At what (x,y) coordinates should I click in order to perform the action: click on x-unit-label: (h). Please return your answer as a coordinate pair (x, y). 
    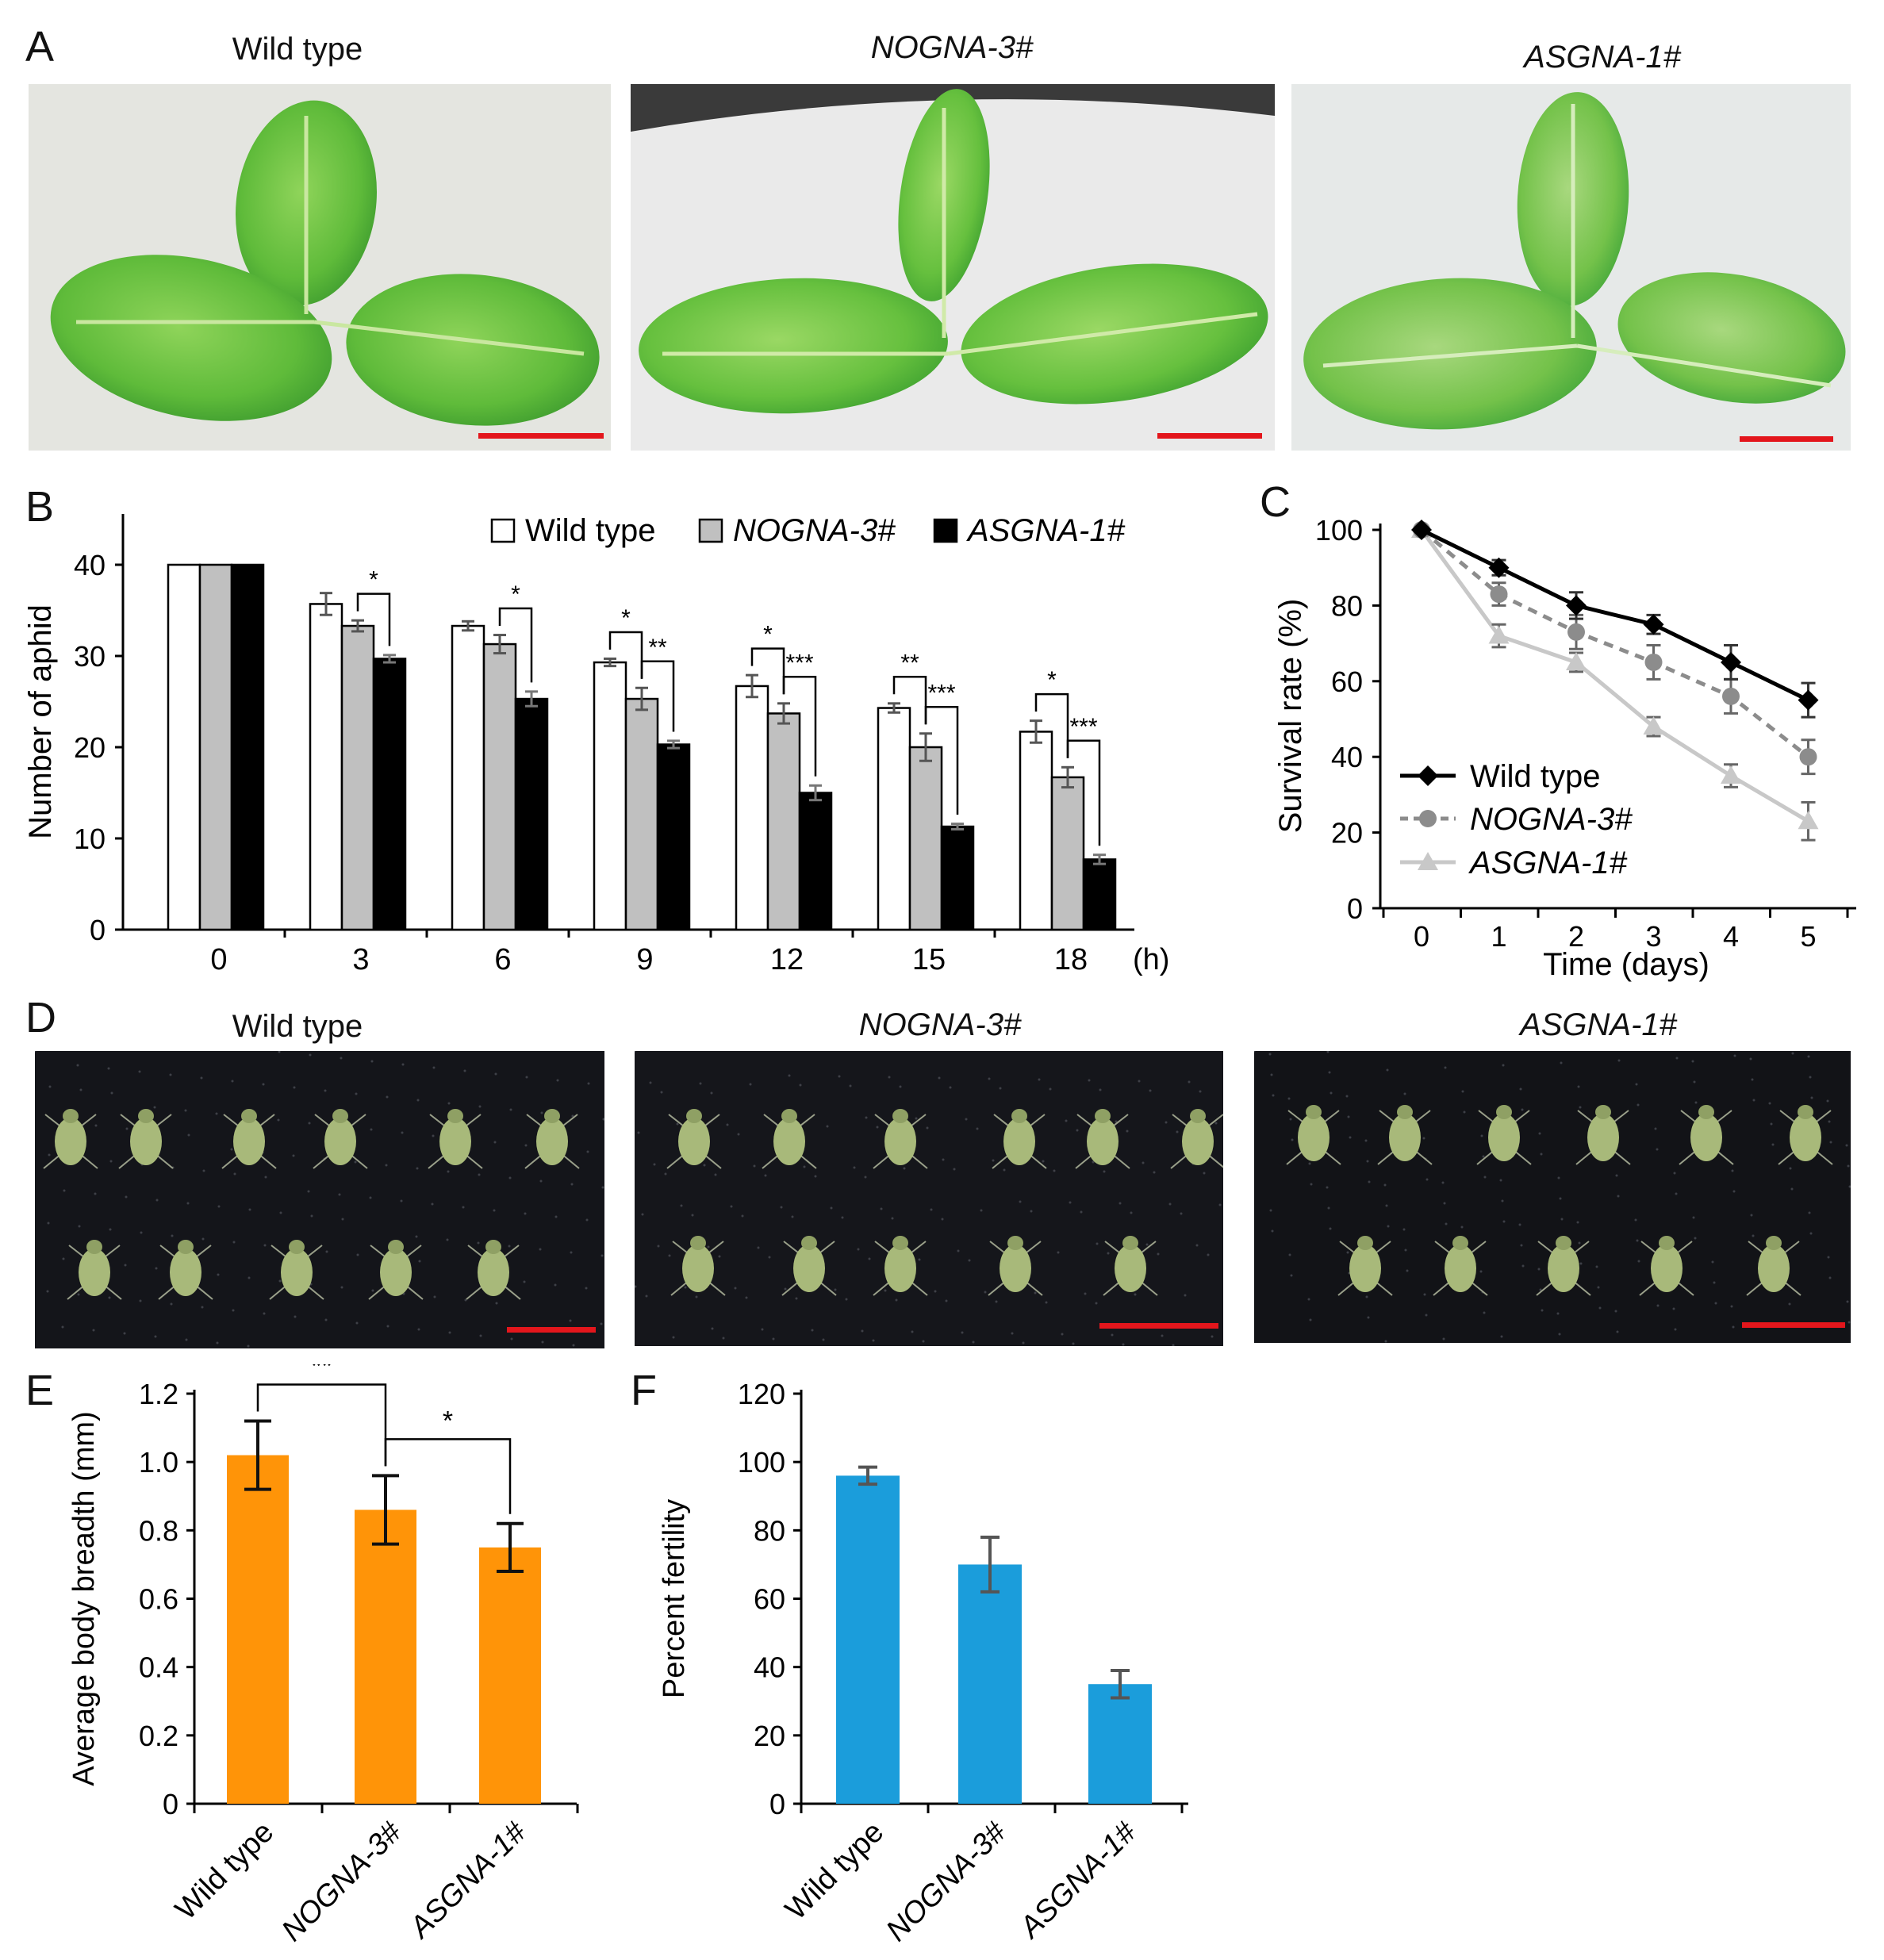
    Looking at the image, I should click on (1151, 959).